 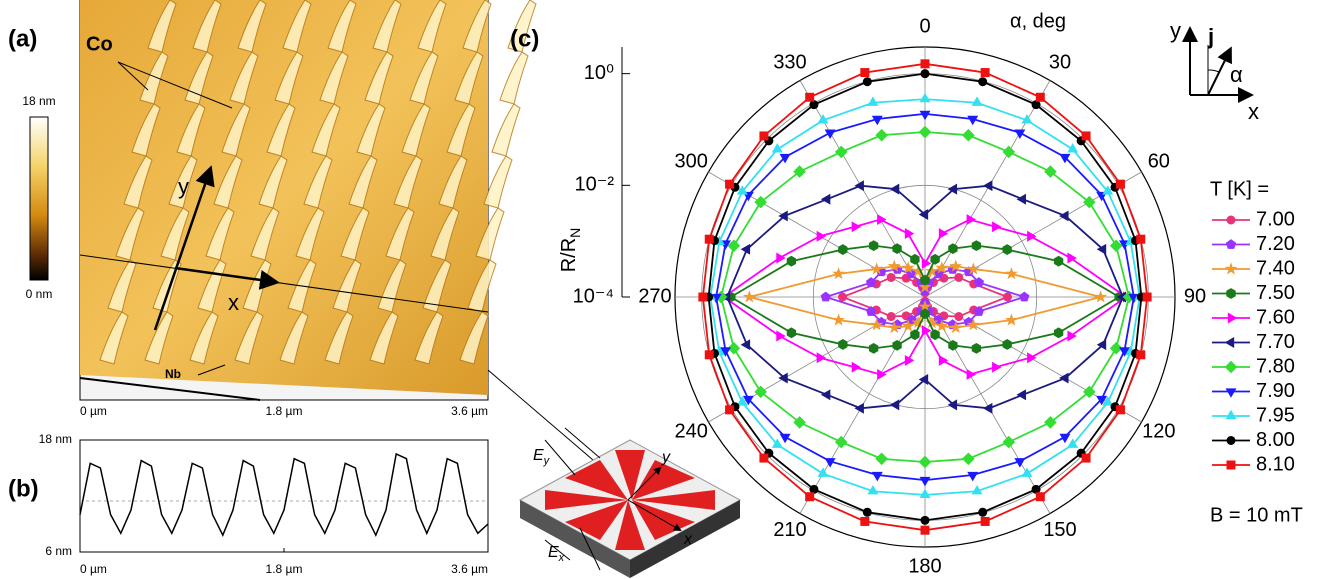 What do you see at coordinates (1275, 464) in the screenshot?
I see `legend-label: 8.10` at bounding box center [1275, 464].